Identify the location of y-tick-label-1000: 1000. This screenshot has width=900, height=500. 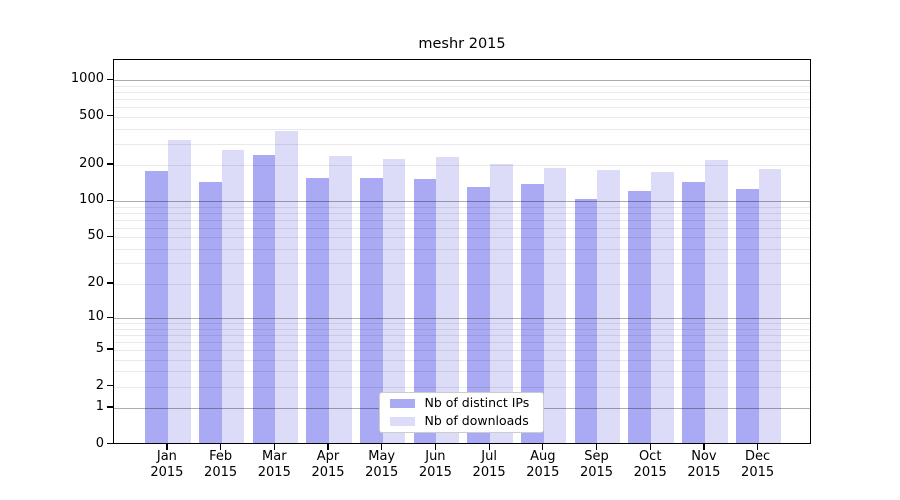
(87, 79).